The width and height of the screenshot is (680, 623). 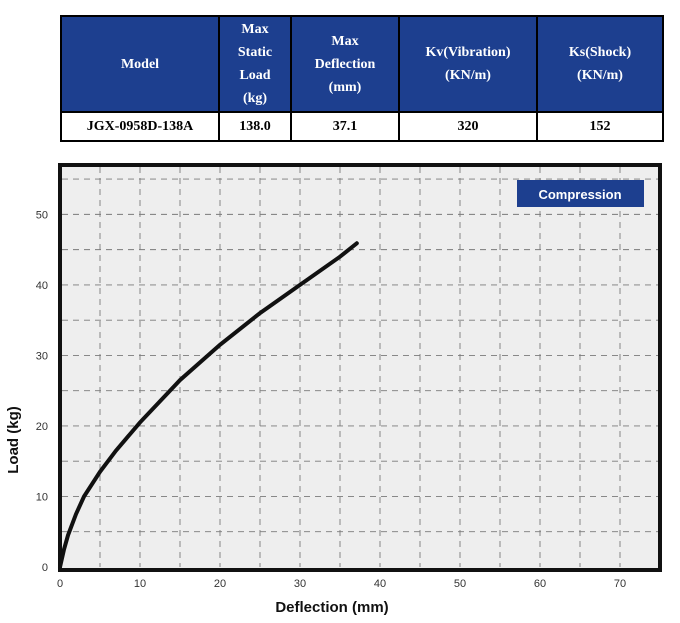 I want to click on x-axis-title: Deflection (mm), so click(x=331, y=607).